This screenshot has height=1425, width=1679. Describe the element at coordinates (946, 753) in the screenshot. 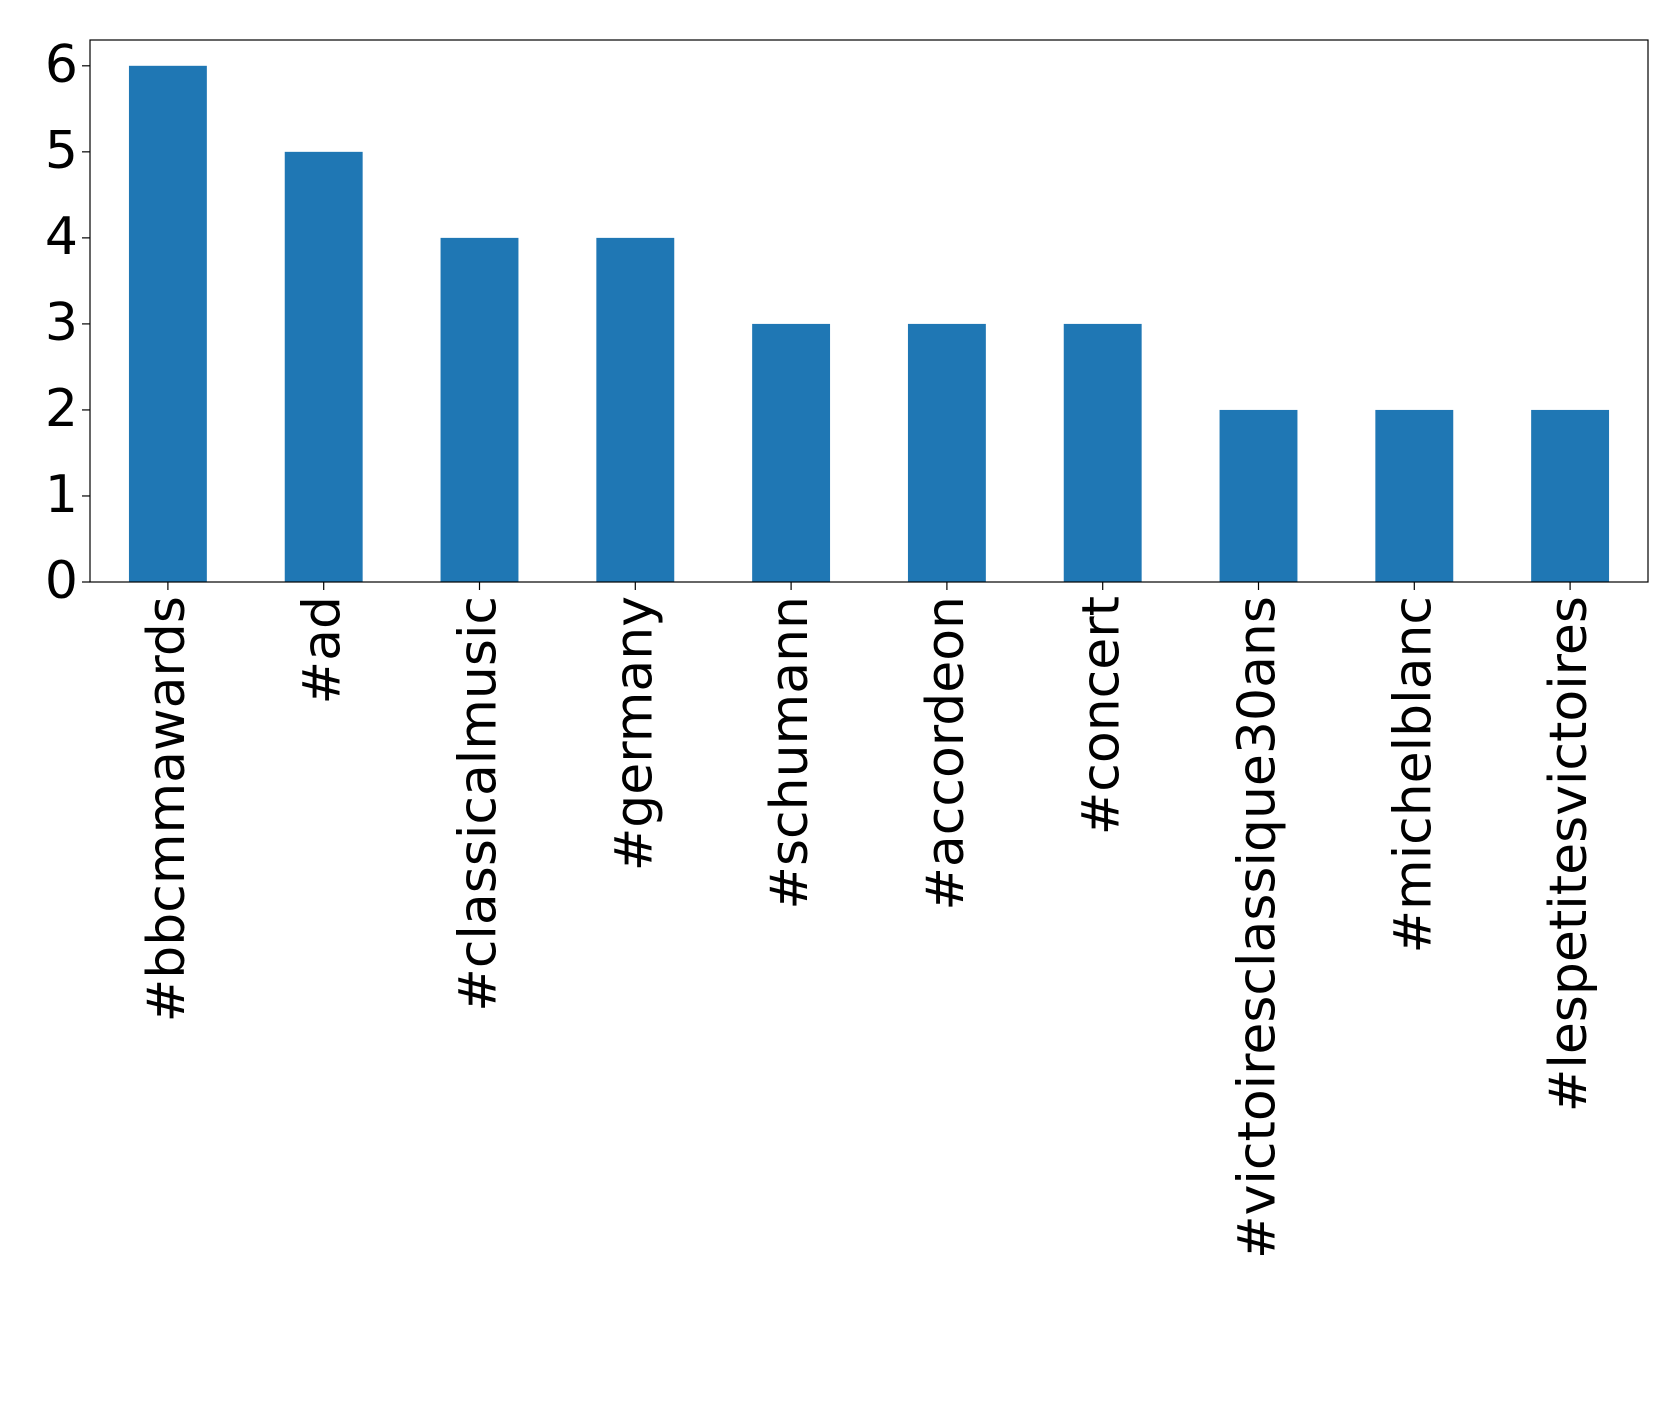

I see `x-tick-label: #accordeon` at that location.